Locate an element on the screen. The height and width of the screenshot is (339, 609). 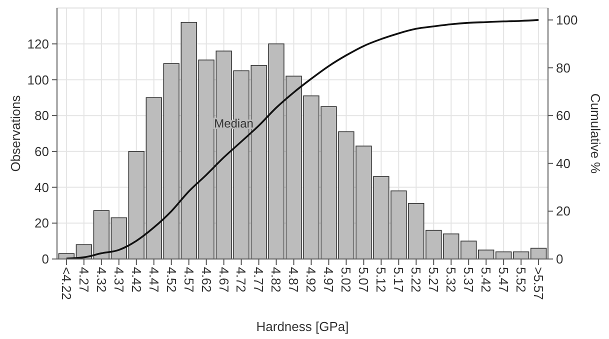
y-tick-label: 60 is located at coordinates (41, 151).